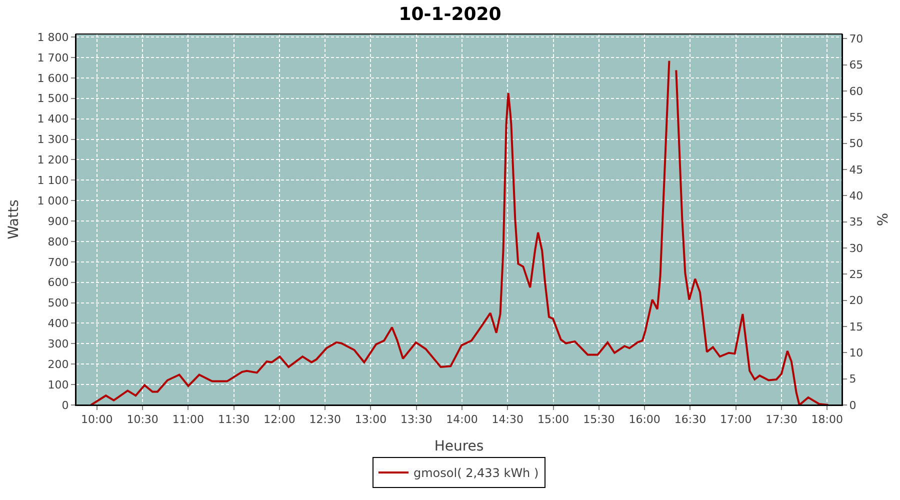 The width and height of the screenshot is (900, 500). Describe the element at coordinates (852, 405) in the screenshot. I see `y2-tick-label: 0` at that location.